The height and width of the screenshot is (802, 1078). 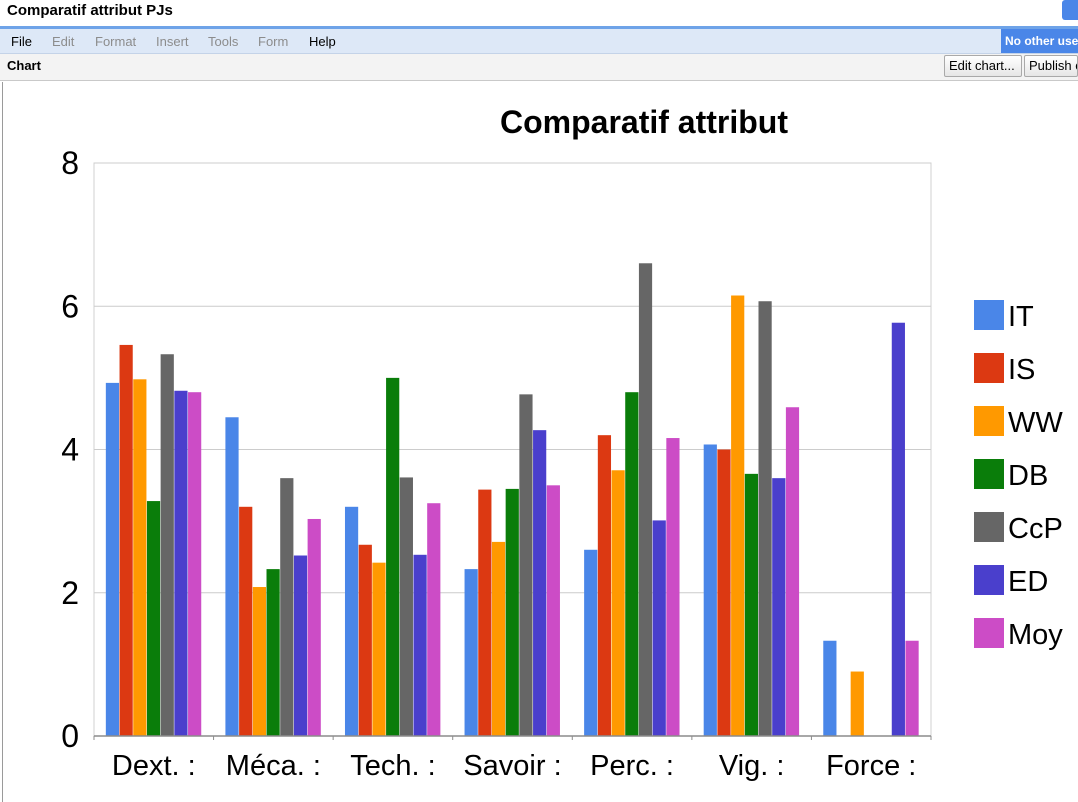 I want to click on menu-tools: Tools, so click(x=223, y=41).